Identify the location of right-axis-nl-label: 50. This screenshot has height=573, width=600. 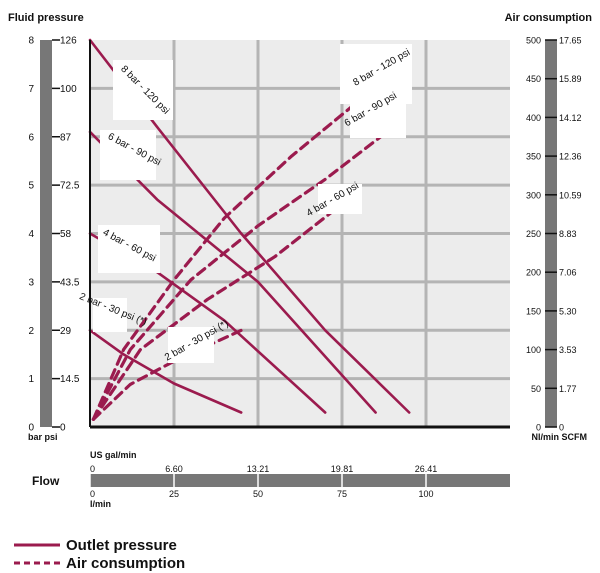
(536, 389).